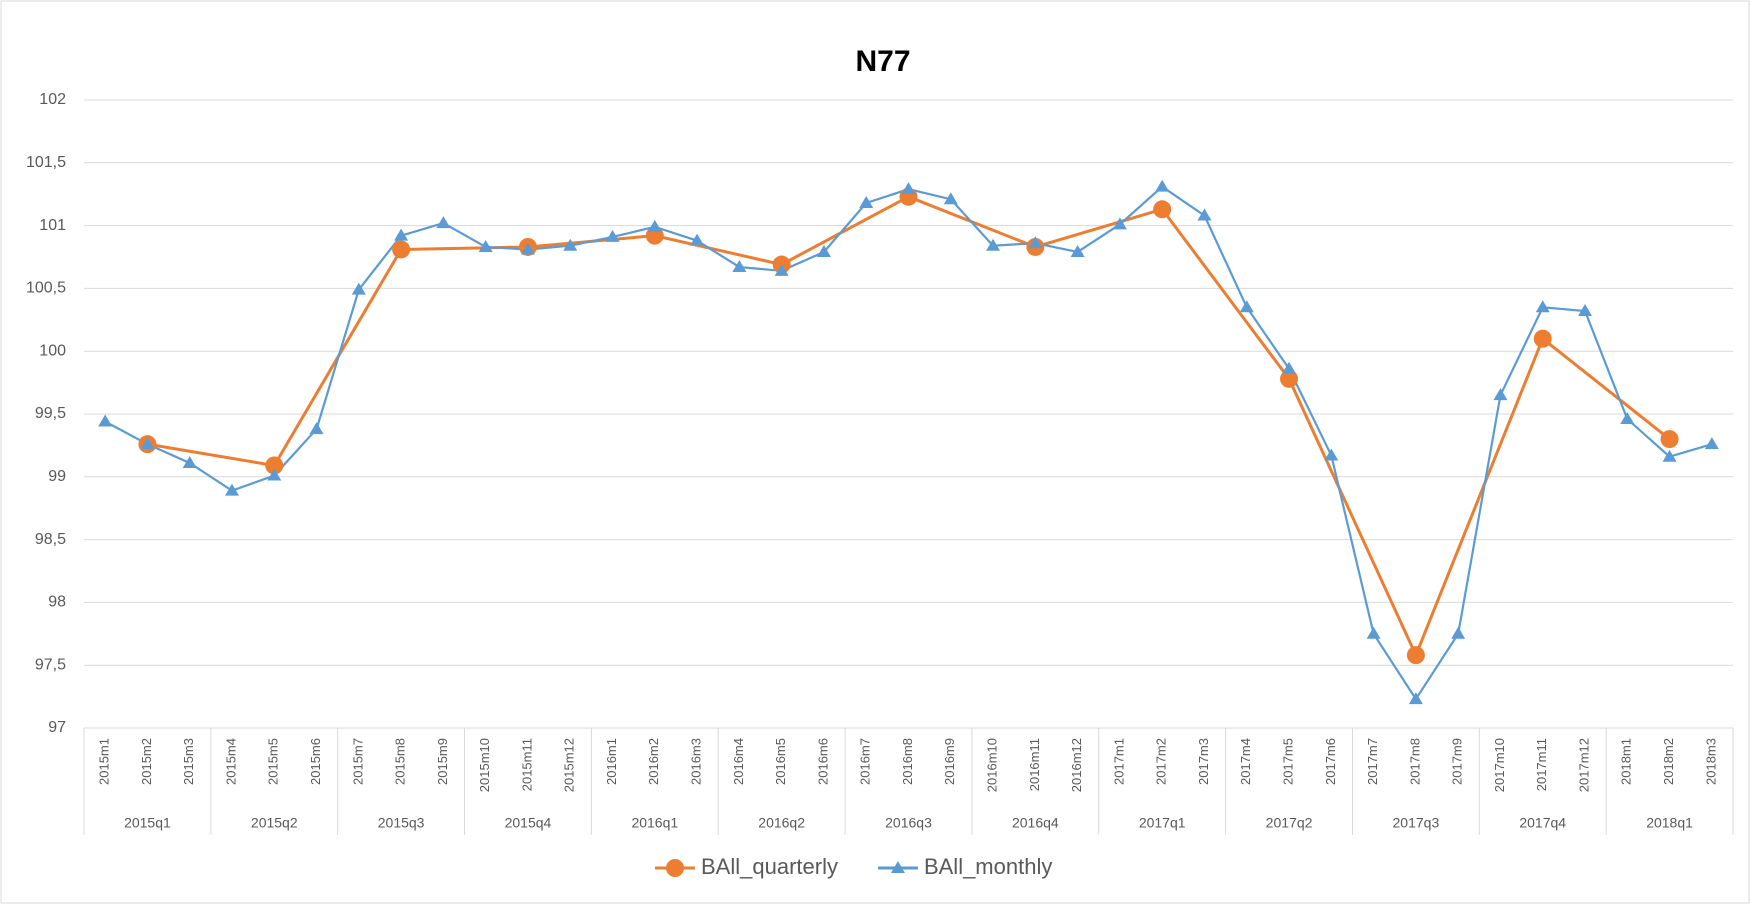 Image resolution: width=1750 pixels, height=904 pixels. Describe the element at coordinates (769, 866) in the screenshot. I see `legend-label: BAll_quarterly` at that location.